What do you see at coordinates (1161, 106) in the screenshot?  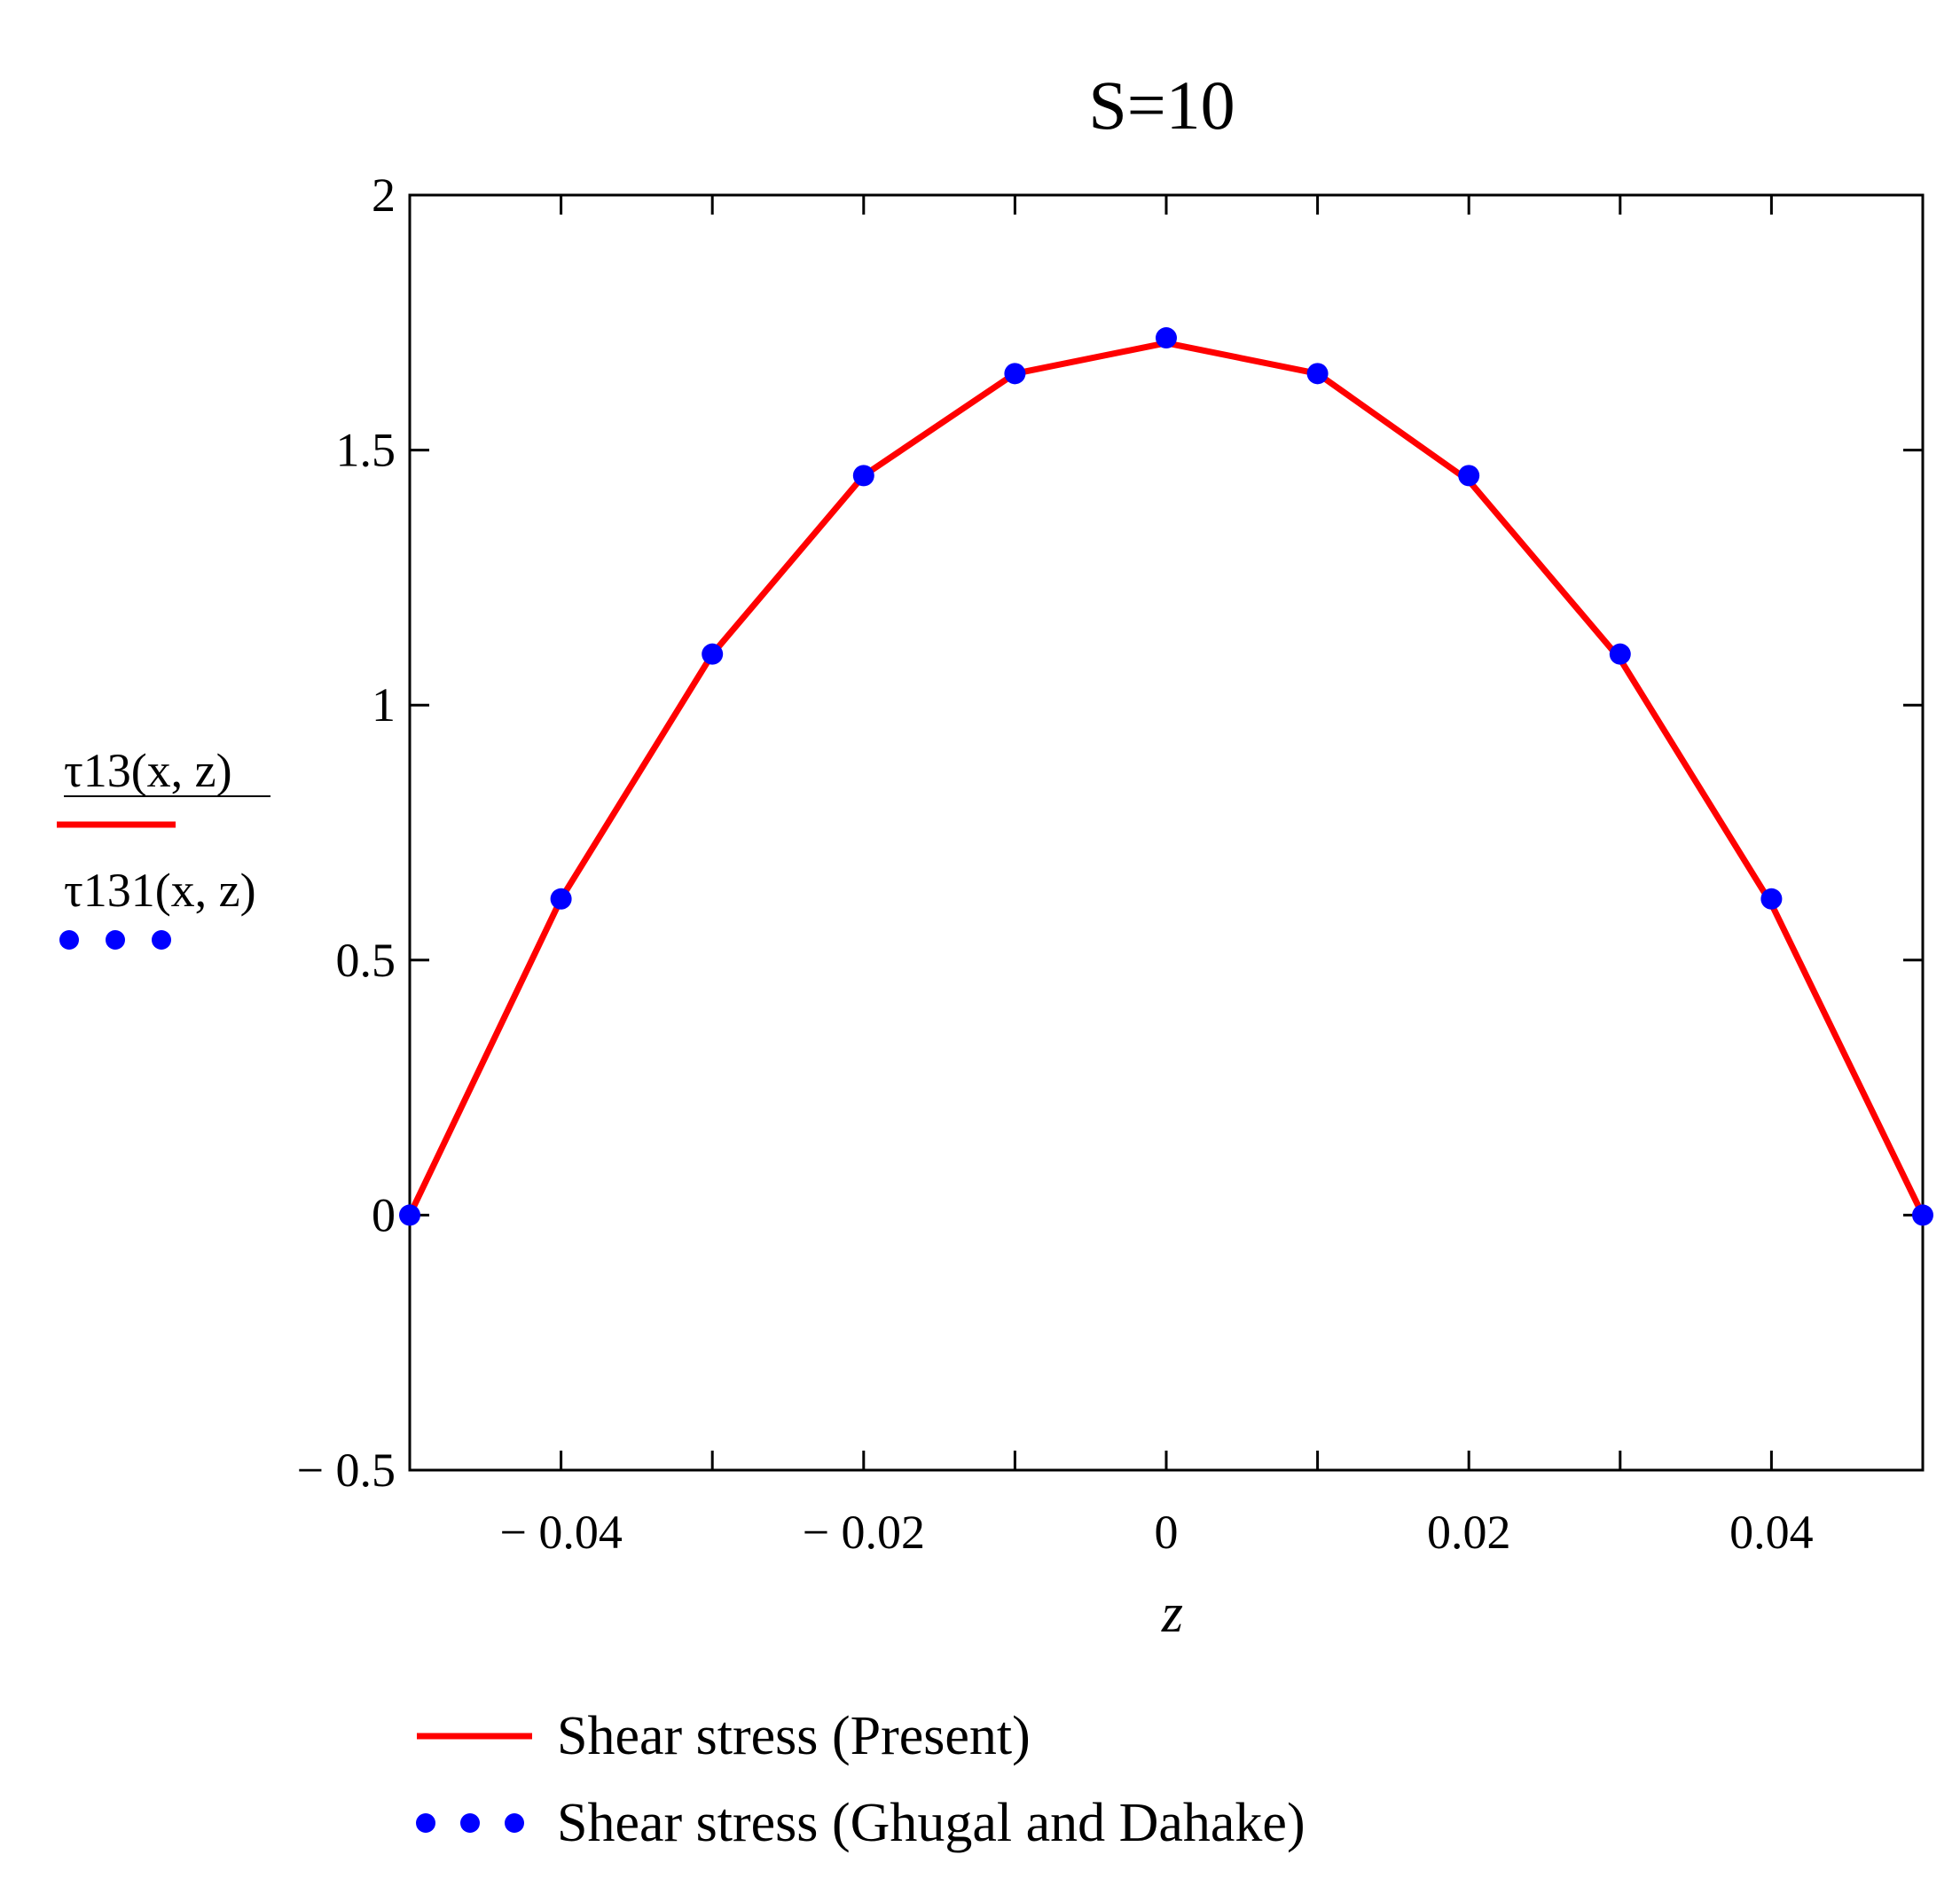 I see `chart-title: S=10` at bounding box center [1161, 106].